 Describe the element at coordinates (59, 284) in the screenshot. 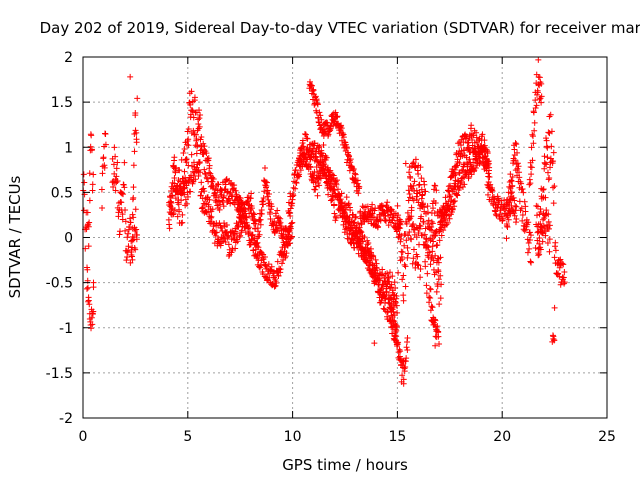

I see `y-tick-label: -0.5` at that location.